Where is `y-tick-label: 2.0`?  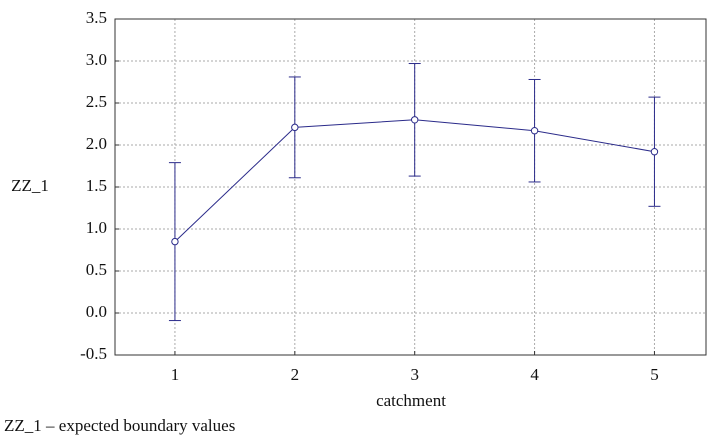 y-tick-label: 2.0 is located at coordinates (96, 143).